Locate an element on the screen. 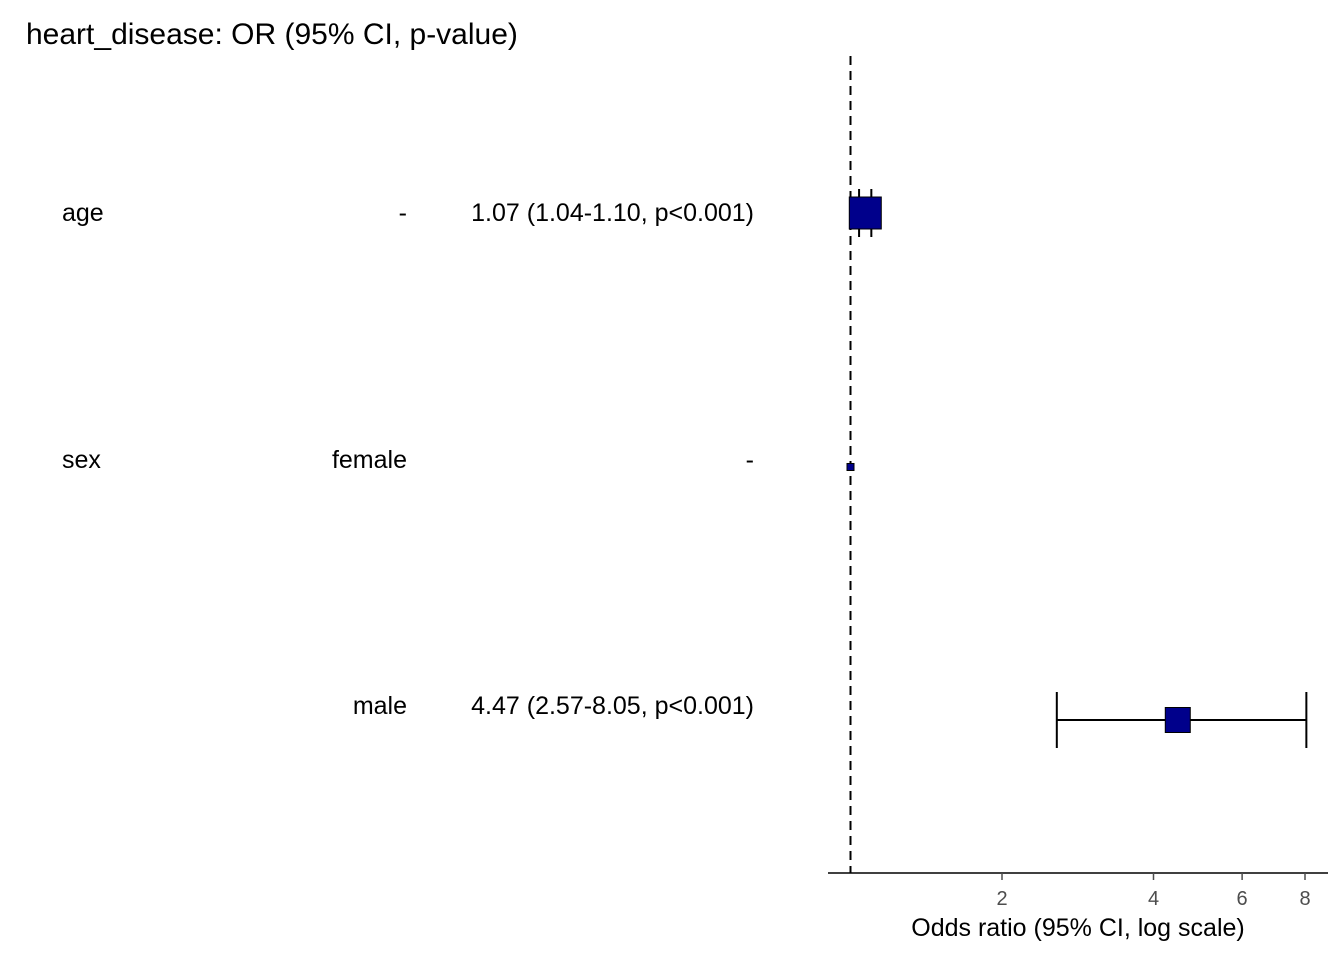 This screenshot has width=1344, height=960. x-axis-title: Odds ratio (95% CI, log scale) is located at coordinates (1078, 928).